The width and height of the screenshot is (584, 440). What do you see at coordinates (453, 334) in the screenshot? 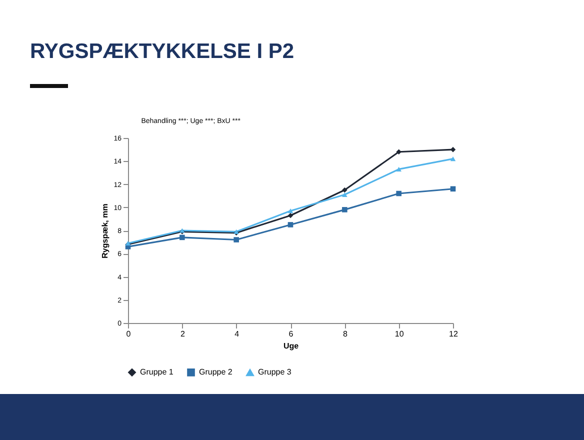
I see `x-tick-label: 12` at bounding box center [453, 334].